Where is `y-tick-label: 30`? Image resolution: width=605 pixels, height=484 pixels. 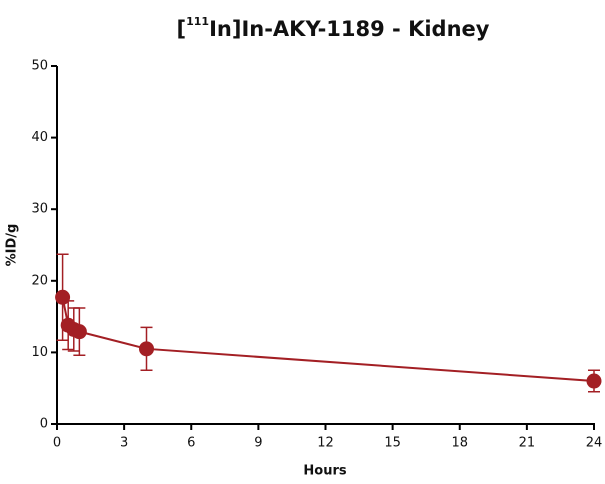
y-tick-label: 30 is located at coordinates (39, 209).